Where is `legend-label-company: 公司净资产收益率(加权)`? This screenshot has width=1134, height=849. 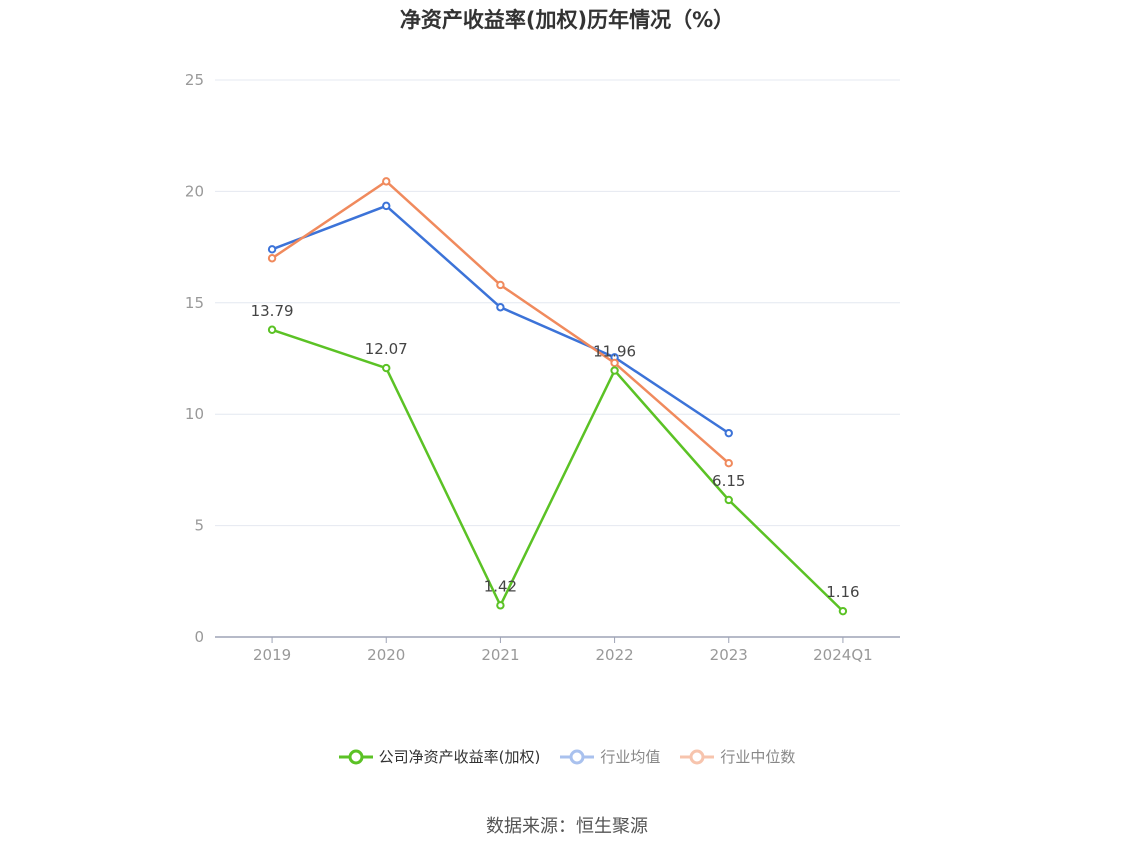 legend-label-company: 公司净资产收益率(加权) is located at coordinates (459, 757).